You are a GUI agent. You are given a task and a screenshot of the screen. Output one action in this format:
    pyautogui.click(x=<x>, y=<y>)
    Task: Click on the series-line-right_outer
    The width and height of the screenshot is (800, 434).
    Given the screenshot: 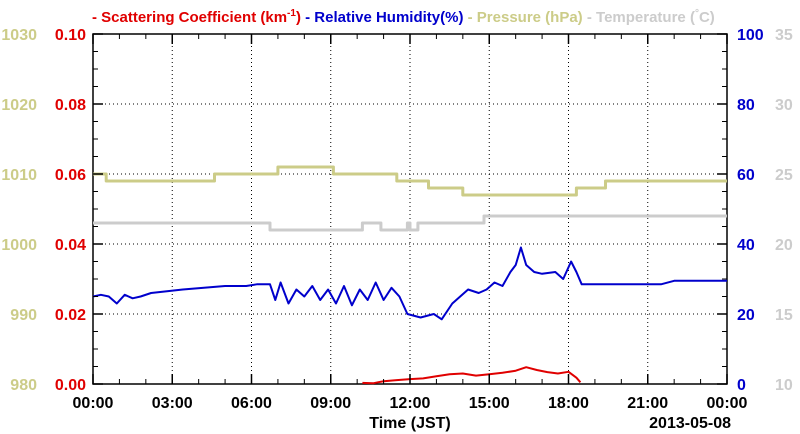 What is the action you would take?
    pyautogui.click(x=410, y=223)
    